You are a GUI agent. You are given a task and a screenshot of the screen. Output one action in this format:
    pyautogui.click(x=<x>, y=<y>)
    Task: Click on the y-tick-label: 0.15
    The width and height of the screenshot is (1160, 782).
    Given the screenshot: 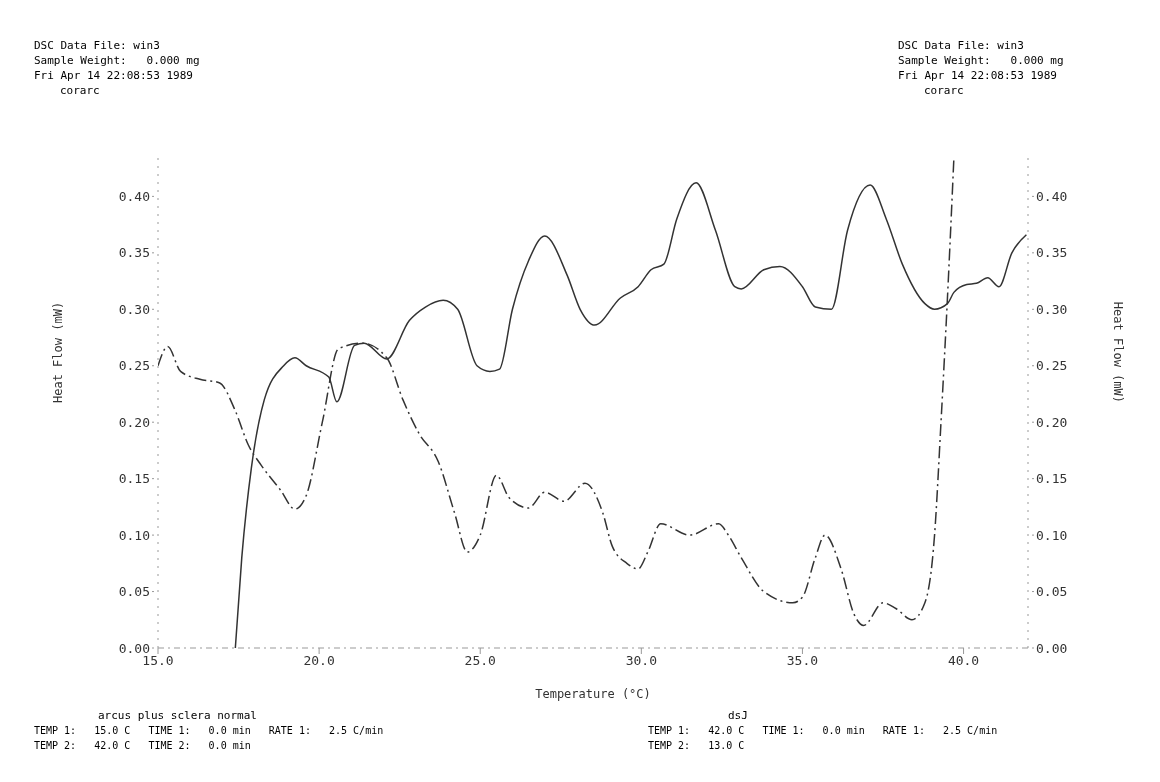 What is the action you would take?
    pyautogui.click(x=134, y=479)
    